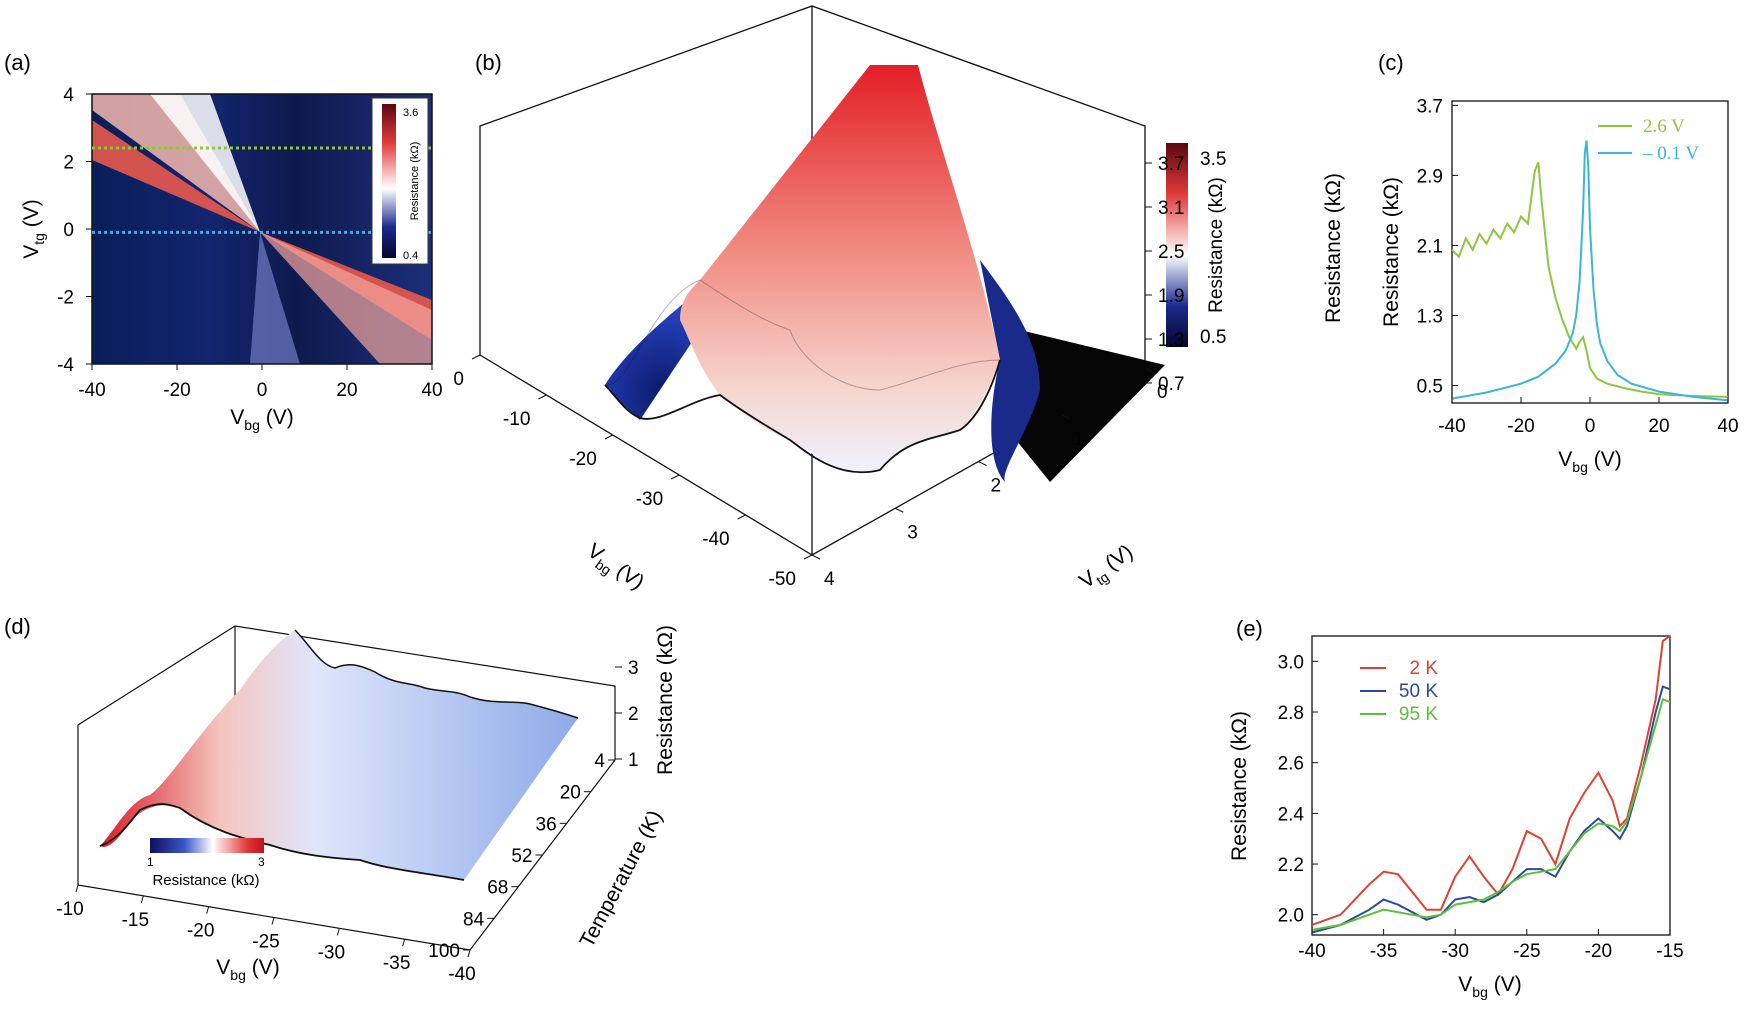 The image size is (1753, 1013). Describe the element at coordinates (205, 163) in the screenshot. I see `heatmap-a-white-band` at that location.